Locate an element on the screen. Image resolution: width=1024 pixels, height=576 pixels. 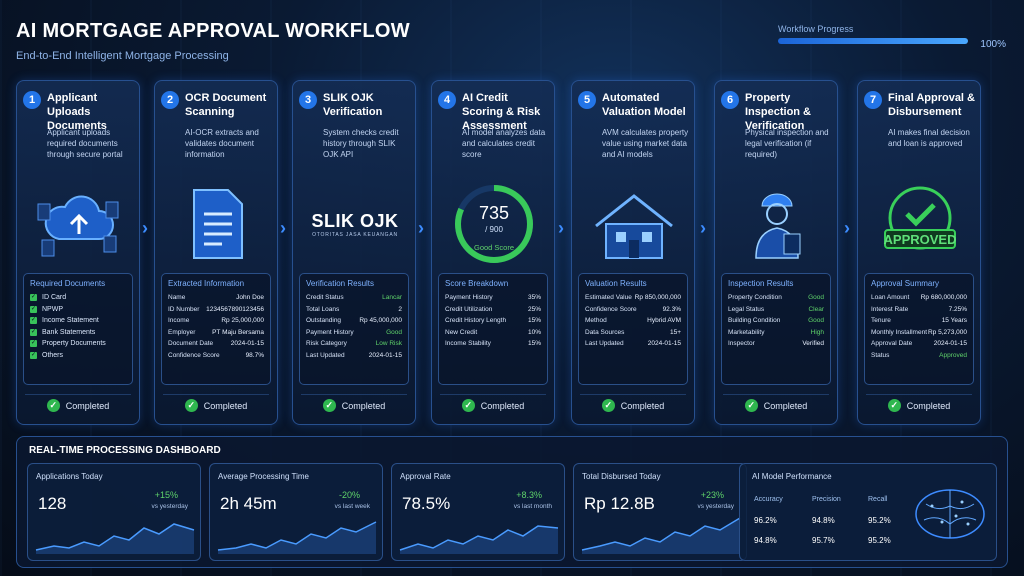
result-row: Monthly Installment Rp 5,273,000 is located at coordinates (919, 333).